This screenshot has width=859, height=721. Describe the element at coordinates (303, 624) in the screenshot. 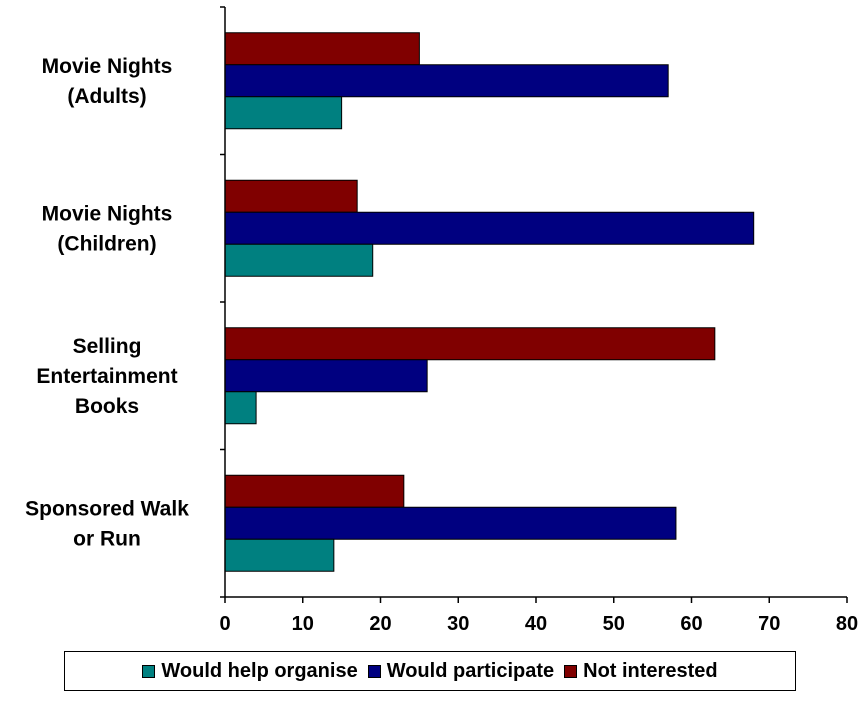

I see `x-tick-label: 10` at that location.